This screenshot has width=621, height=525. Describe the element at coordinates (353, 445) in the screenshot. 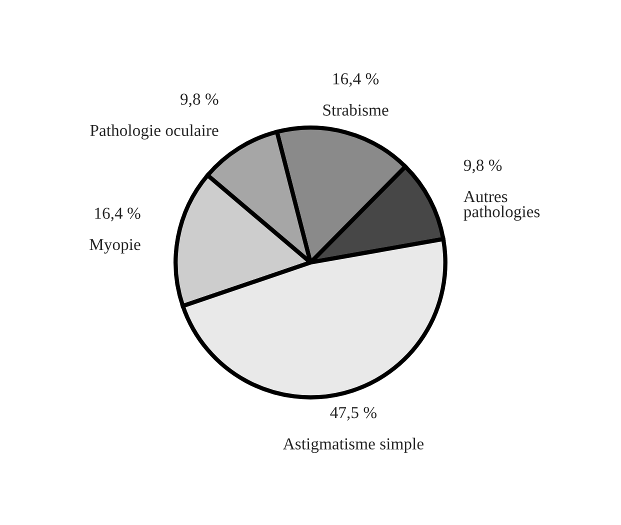

I see `slice-label: Astigmatisme simple` at that location.